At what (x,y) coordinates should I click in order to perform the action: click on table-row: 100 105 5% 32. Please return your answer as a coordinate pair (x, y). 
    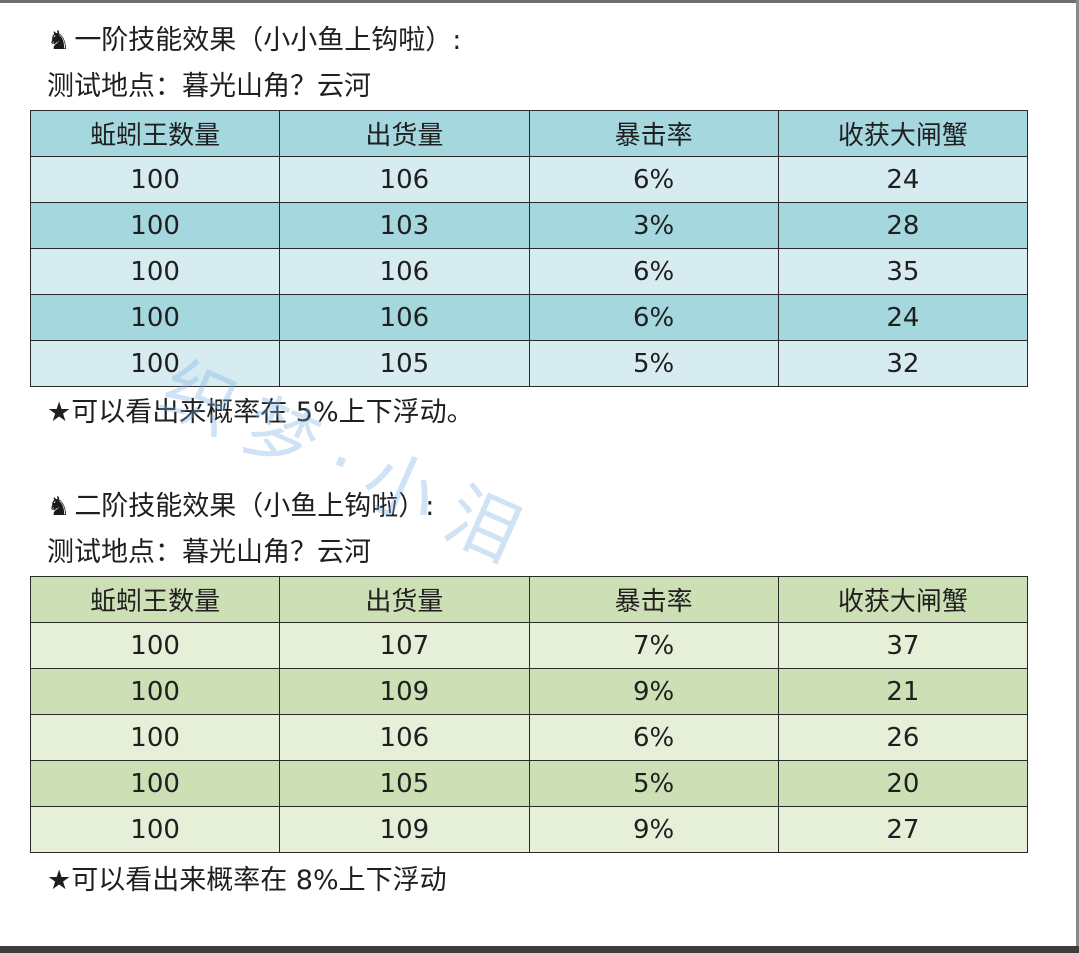
    Looking at the image, I should click on (529, 363).